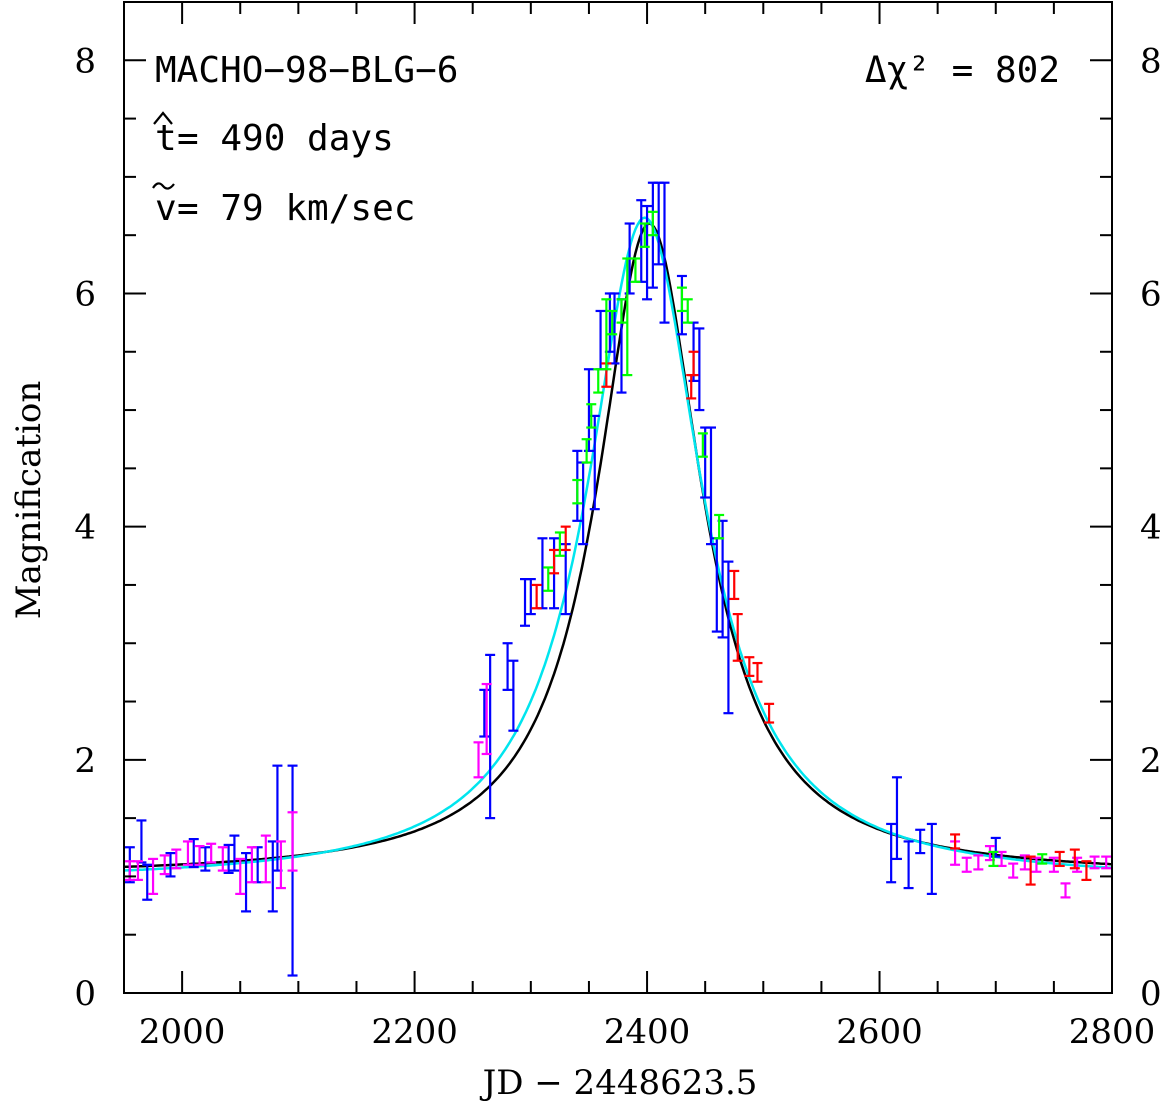  What do you see at coordinates (85, 528) in the screenshot?
I see `y-tick-label: 4` at bounding box center [85, 528].